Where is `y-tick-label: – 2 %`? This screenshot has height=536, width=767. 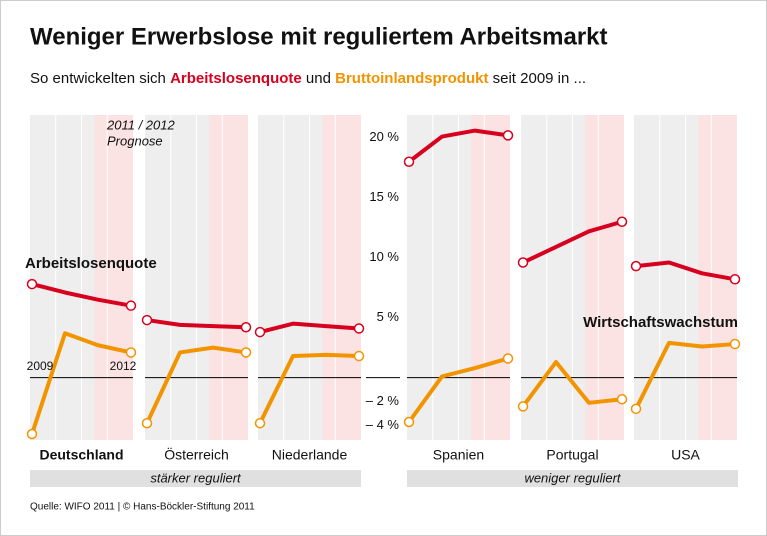 y-tick-label: – 2 % is located at coordinates (383, 400).